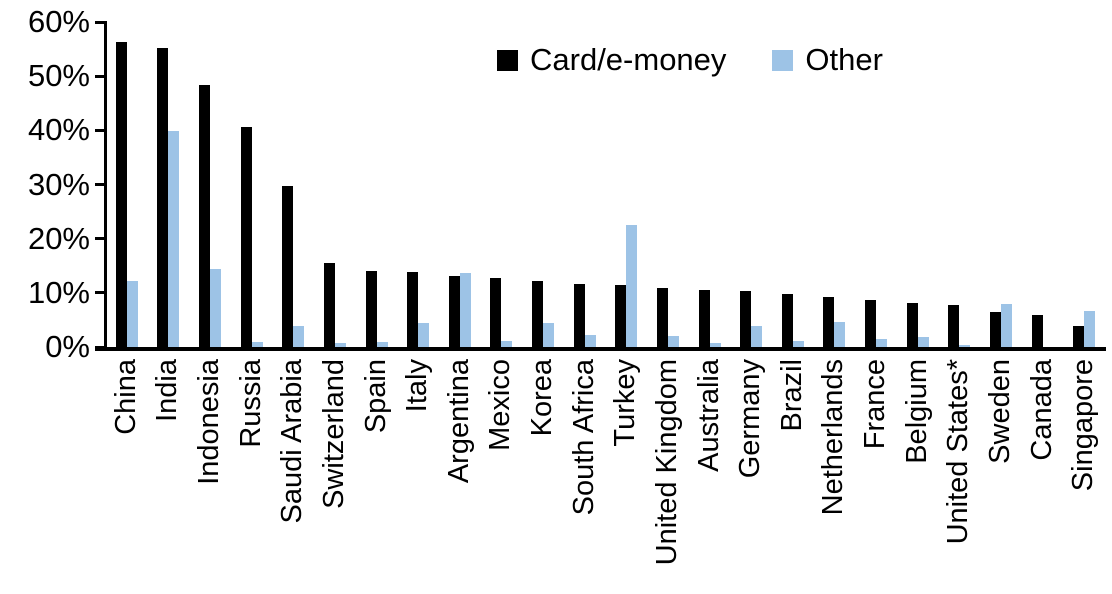  What do you see at coordinates (625, 403) in the screenshot?
I see `x-axis-category-label: Turkey` at bounding box center [625, 403].